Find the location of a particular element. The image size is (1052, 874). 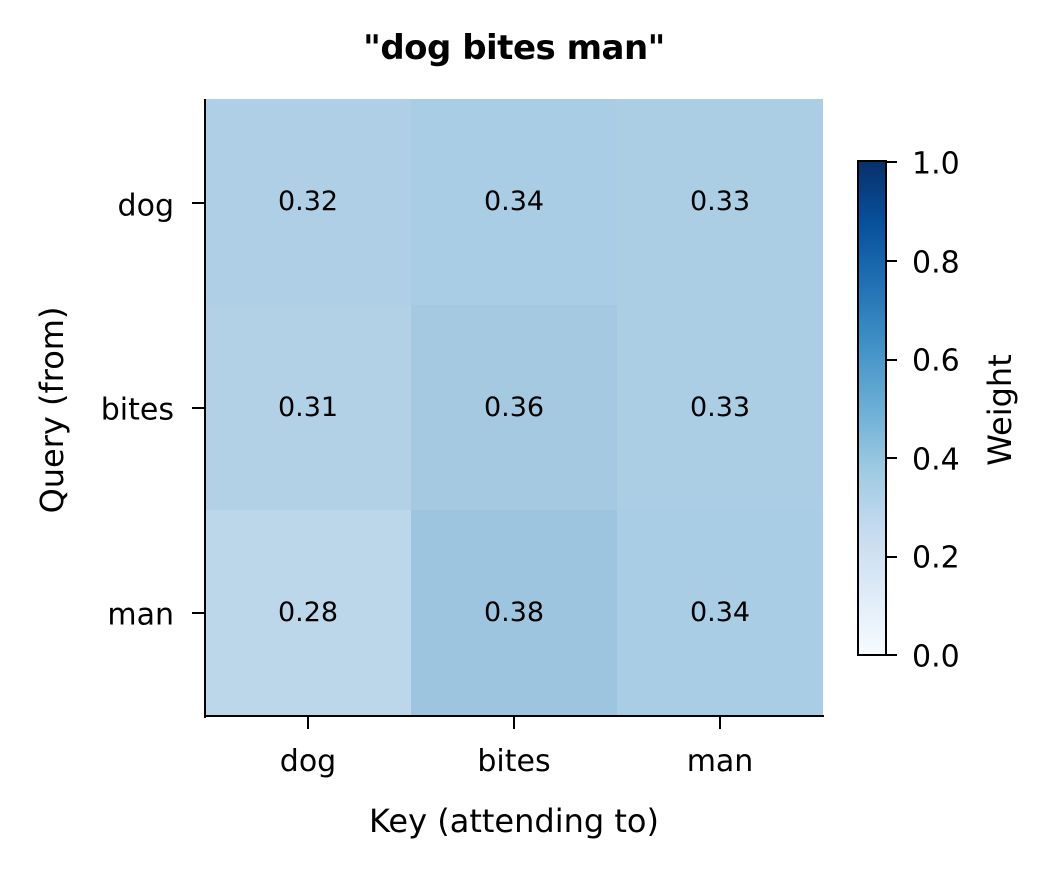

x-tick-label: bites is located at coordinates (514, 761).